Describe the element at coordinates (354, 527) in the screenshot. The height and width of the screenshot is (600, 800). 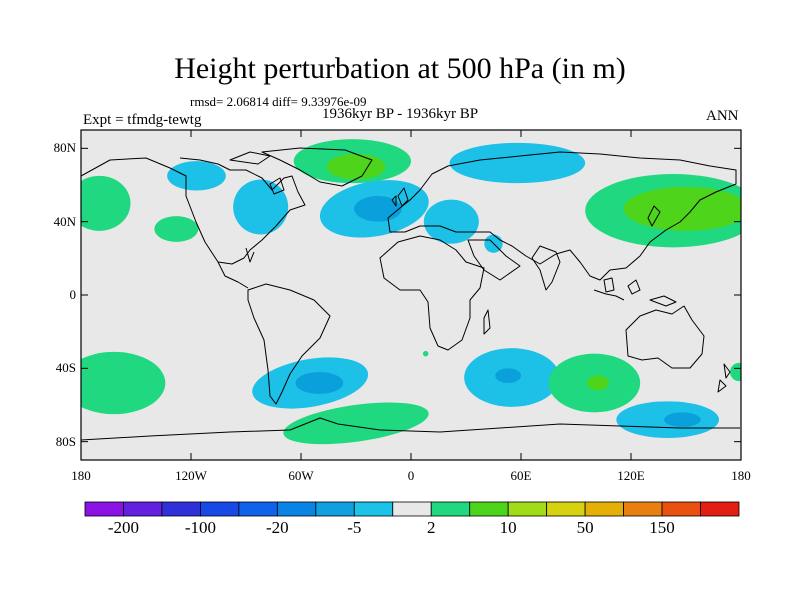
I see `colorbar-label: -5` at that location.